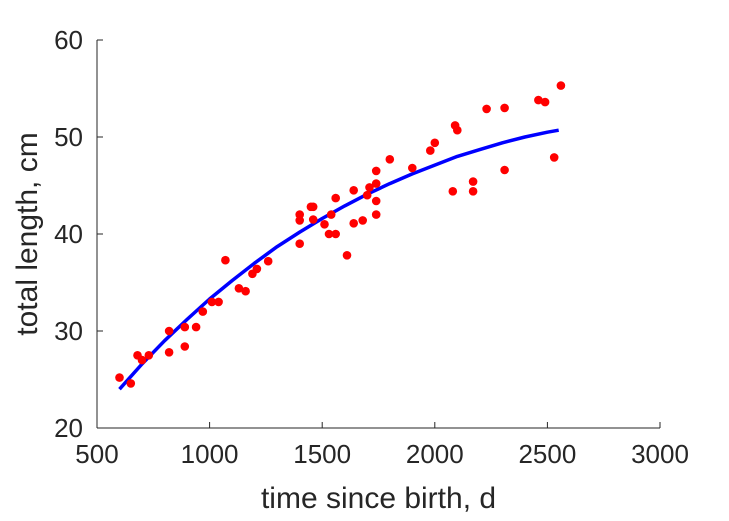 This screenshot has height=521, width=729. Describe the element at coordinates (547, 454) in the screenshot. I see `x-tick-label: 2500` at that location.